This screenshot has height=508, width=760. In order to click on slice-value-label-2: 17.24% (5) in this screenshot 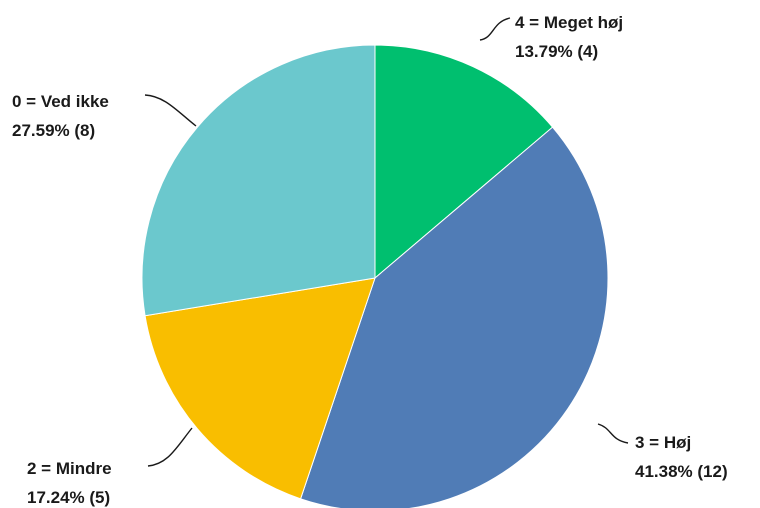, I will do `click(68, 497)`.